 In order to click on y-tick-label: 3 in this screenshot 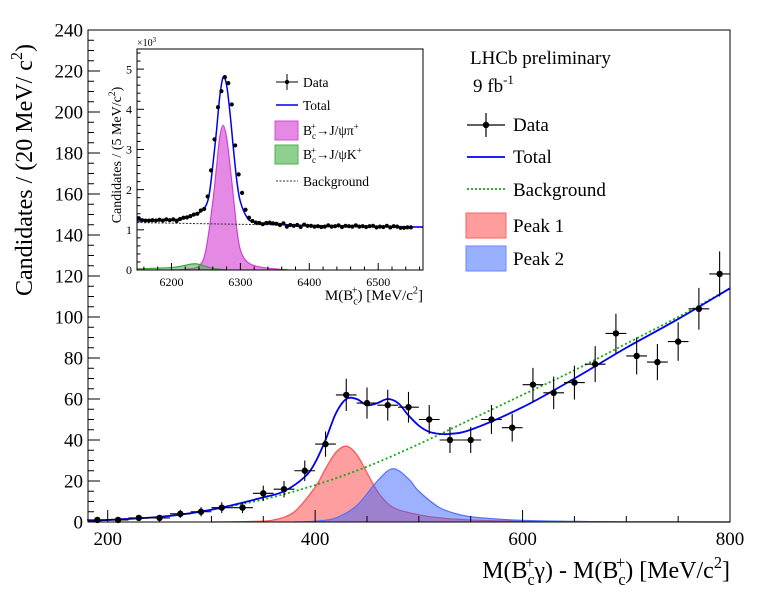, I will do `click(129, 150)`.